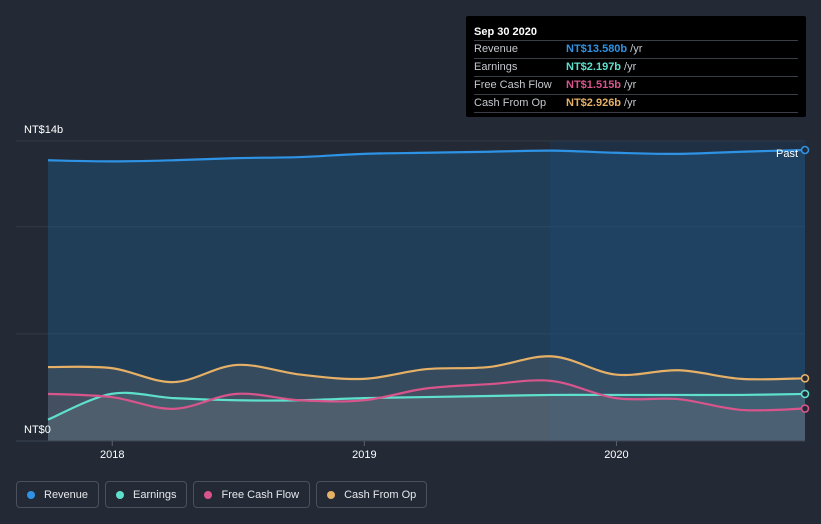  Describe the element at coordinates (496, 67) in the screenshot. I see `tooltip-label: Earnings` at that location.